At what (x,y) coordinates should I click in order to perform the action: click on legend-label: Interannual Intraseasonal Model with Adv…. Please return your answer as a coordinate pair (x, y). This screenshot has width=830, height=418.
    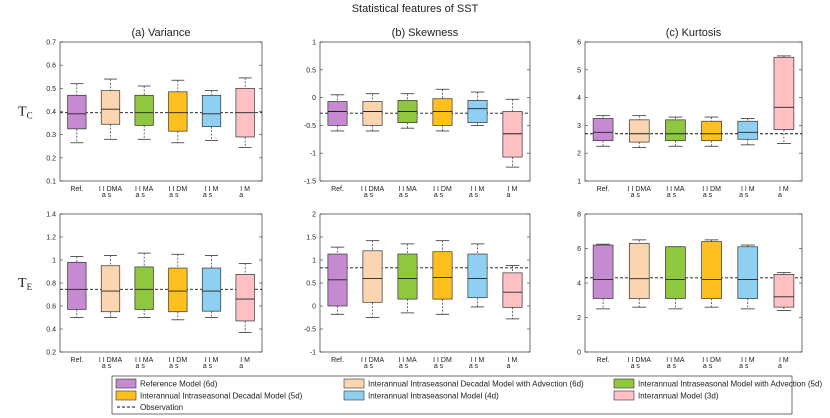
    Looking at the image, I should click on (730, 384).